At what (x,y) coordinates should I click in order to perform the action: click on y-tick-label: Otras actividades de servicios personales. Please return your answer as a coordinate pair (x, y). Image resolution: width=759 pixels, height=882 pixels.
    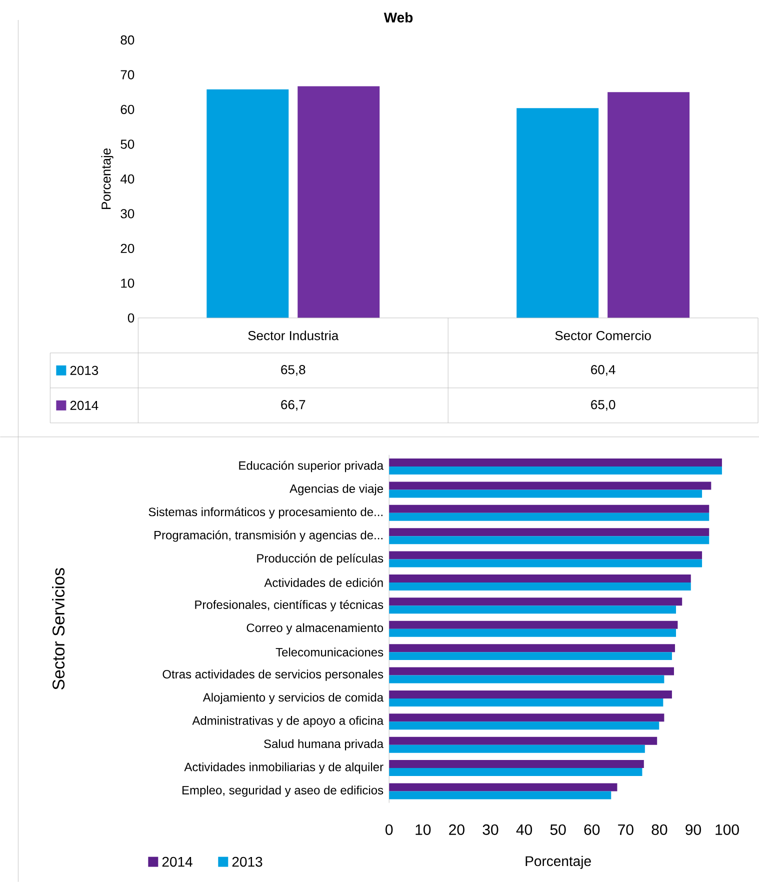
    Looking at the image, I should click on (272, 675).